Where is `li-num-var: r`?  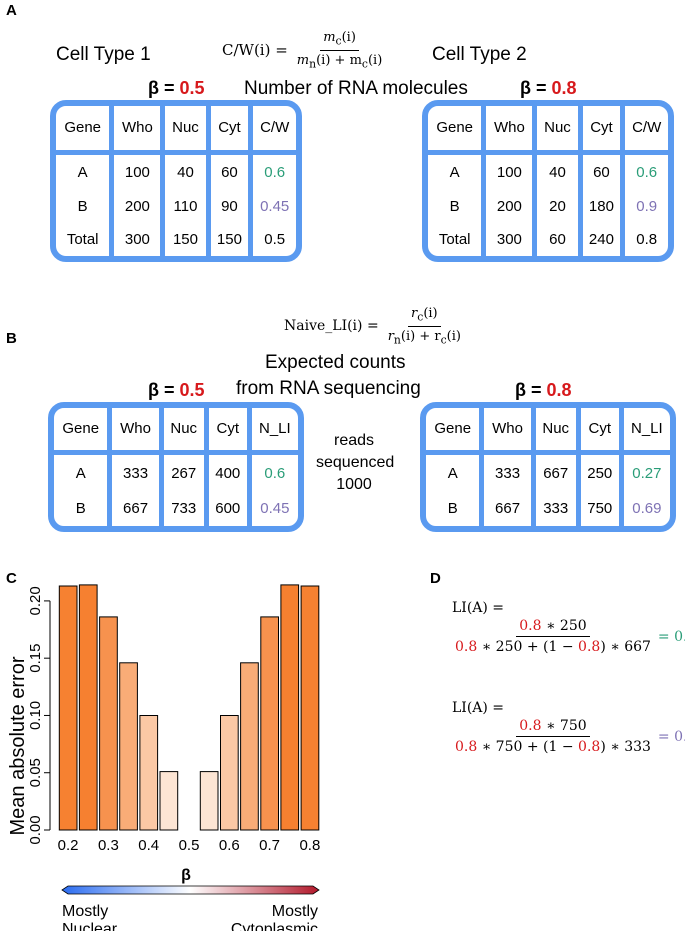
li-num-var: r is located at coordinates (414, 313).